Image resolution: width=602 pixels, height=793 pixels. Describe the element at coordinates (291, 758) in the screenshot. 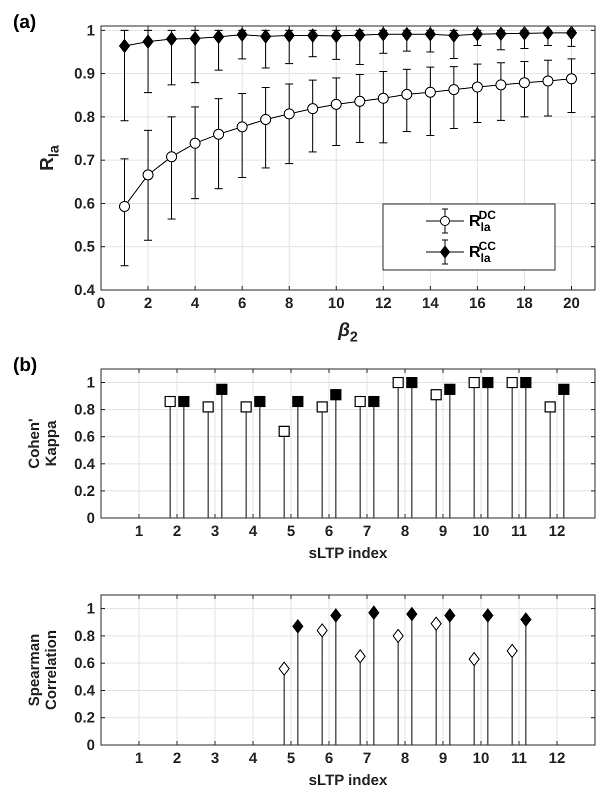

I see `x-tick-label: 5` at that location.